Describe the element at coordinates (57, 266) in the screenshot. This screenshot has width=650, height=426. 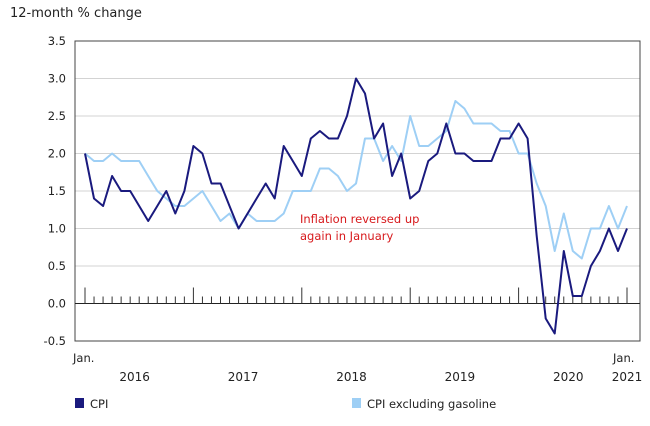
I see `y-tick-label: 0.5` at that location.